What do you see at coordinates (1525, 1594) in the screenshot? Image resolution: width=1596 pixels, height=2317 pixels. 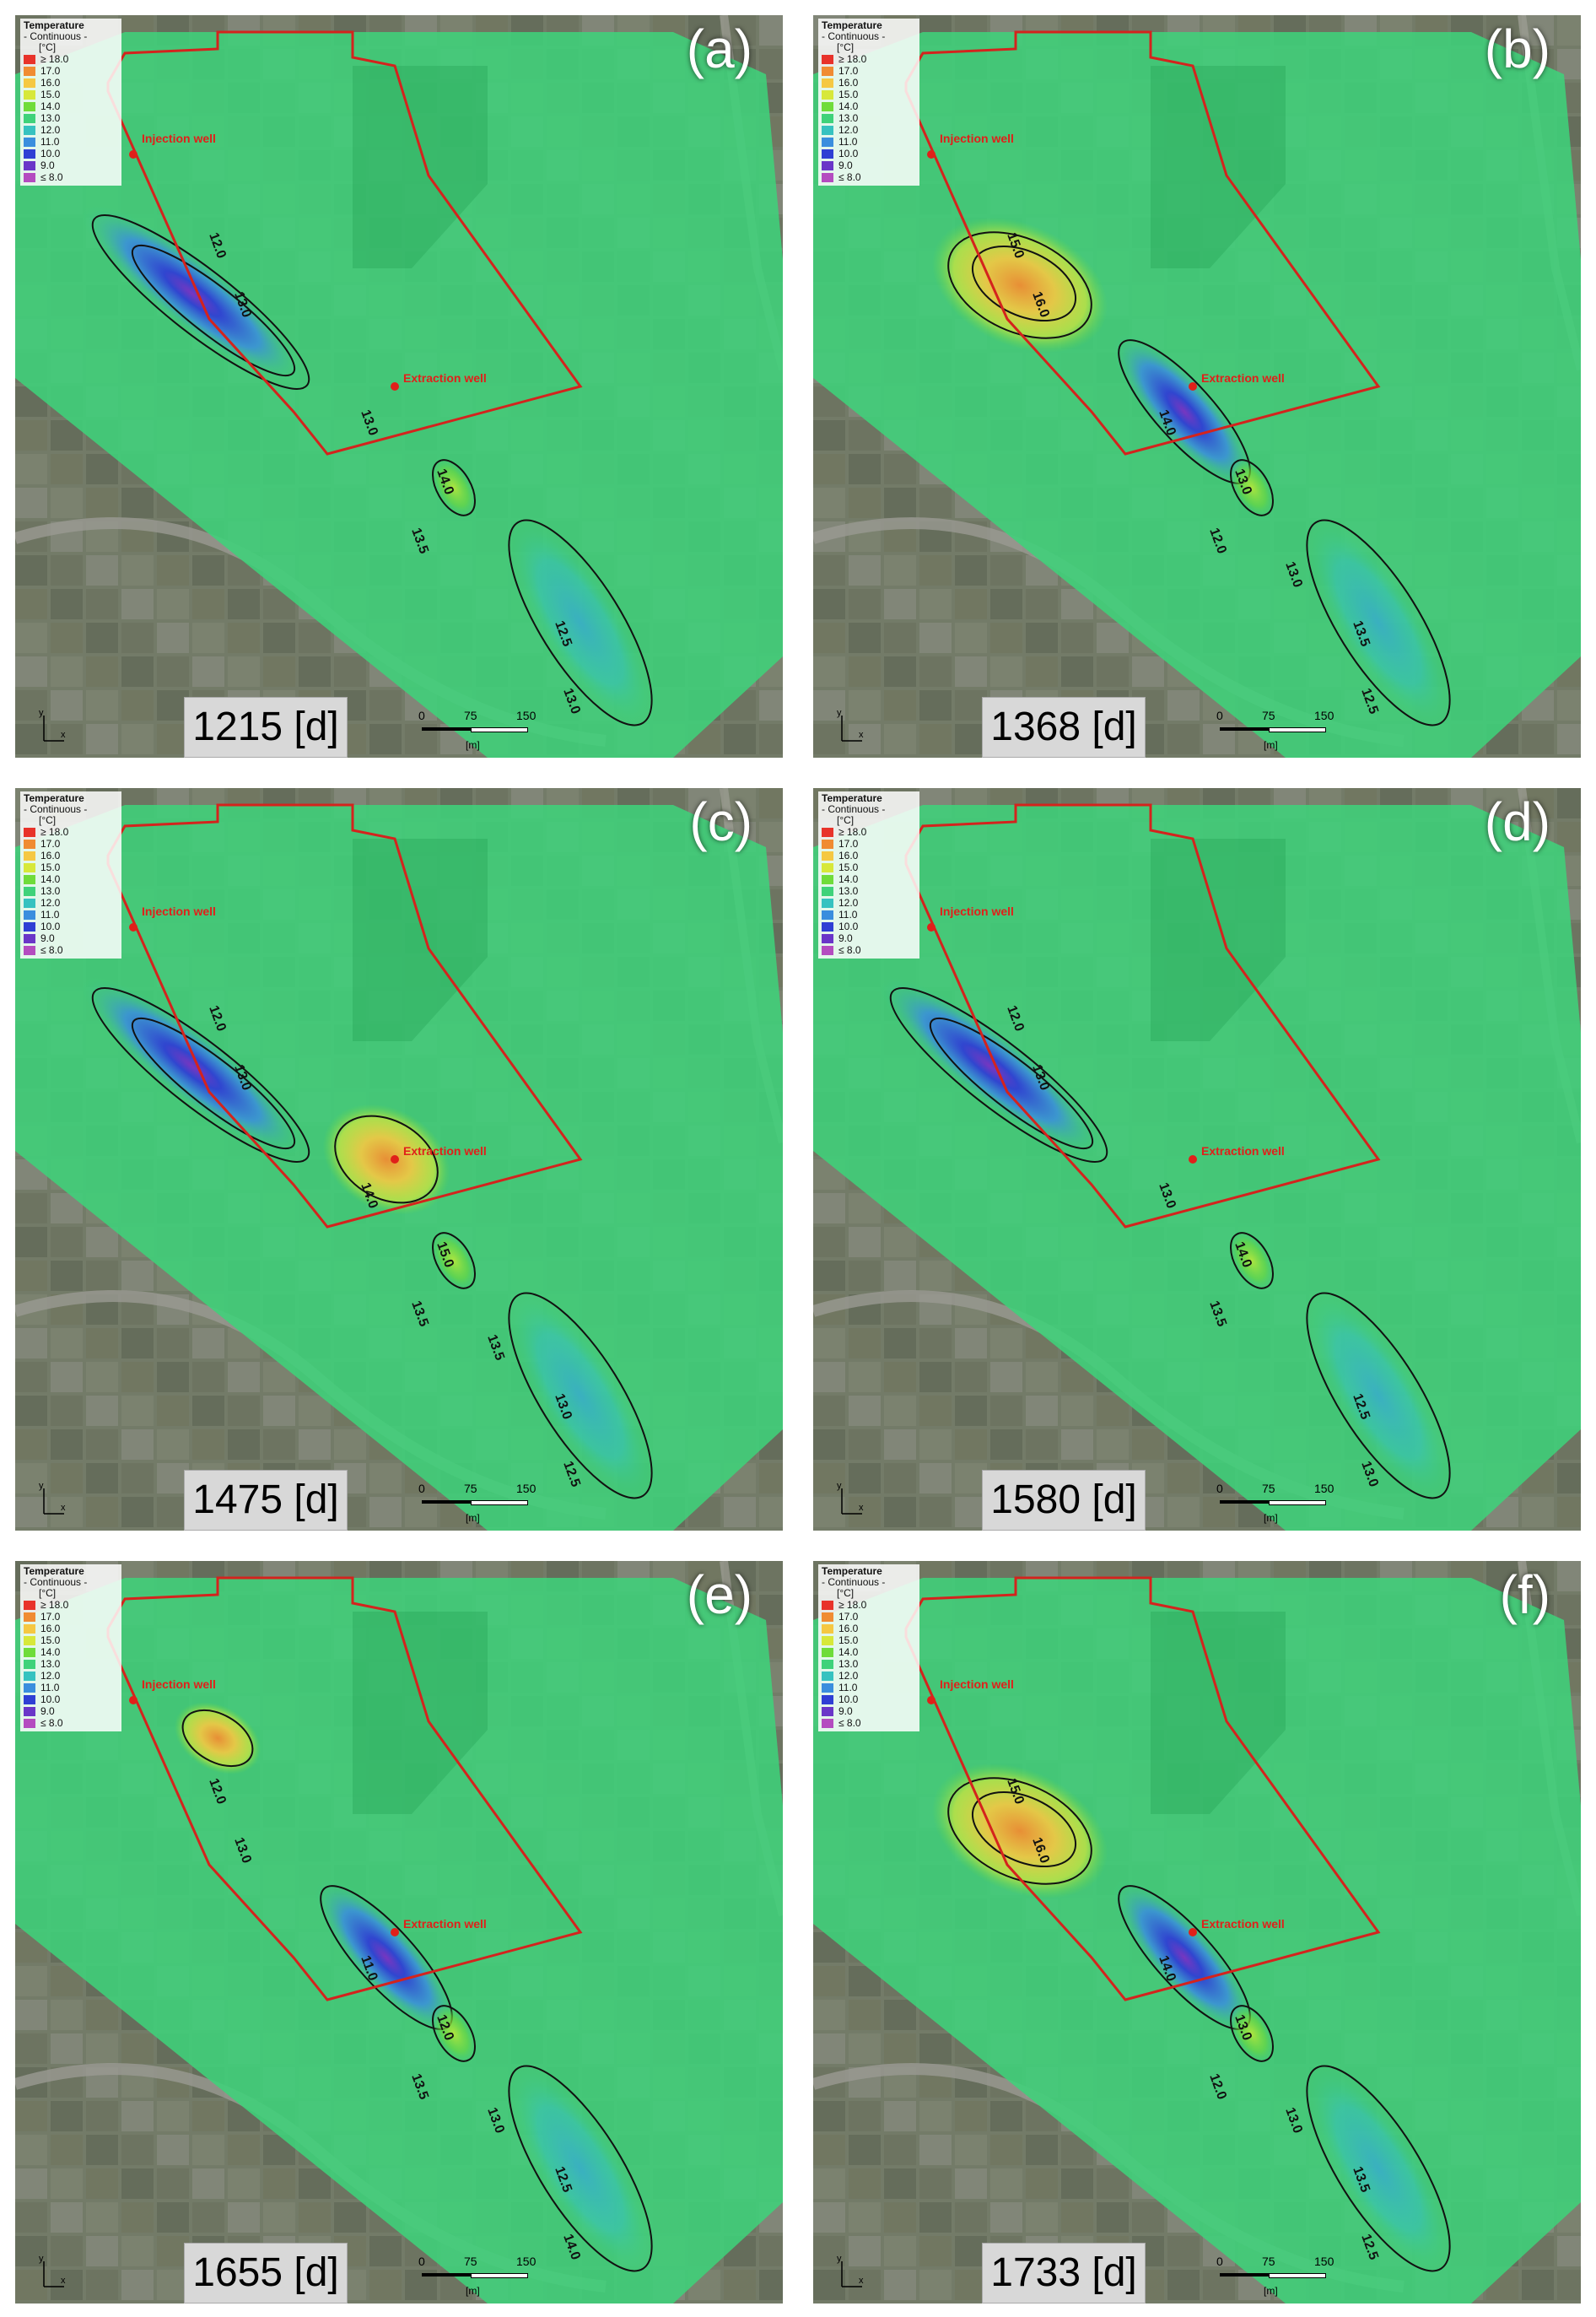 I see `panel-label: (f)` at bounding box center [1525, 1594].